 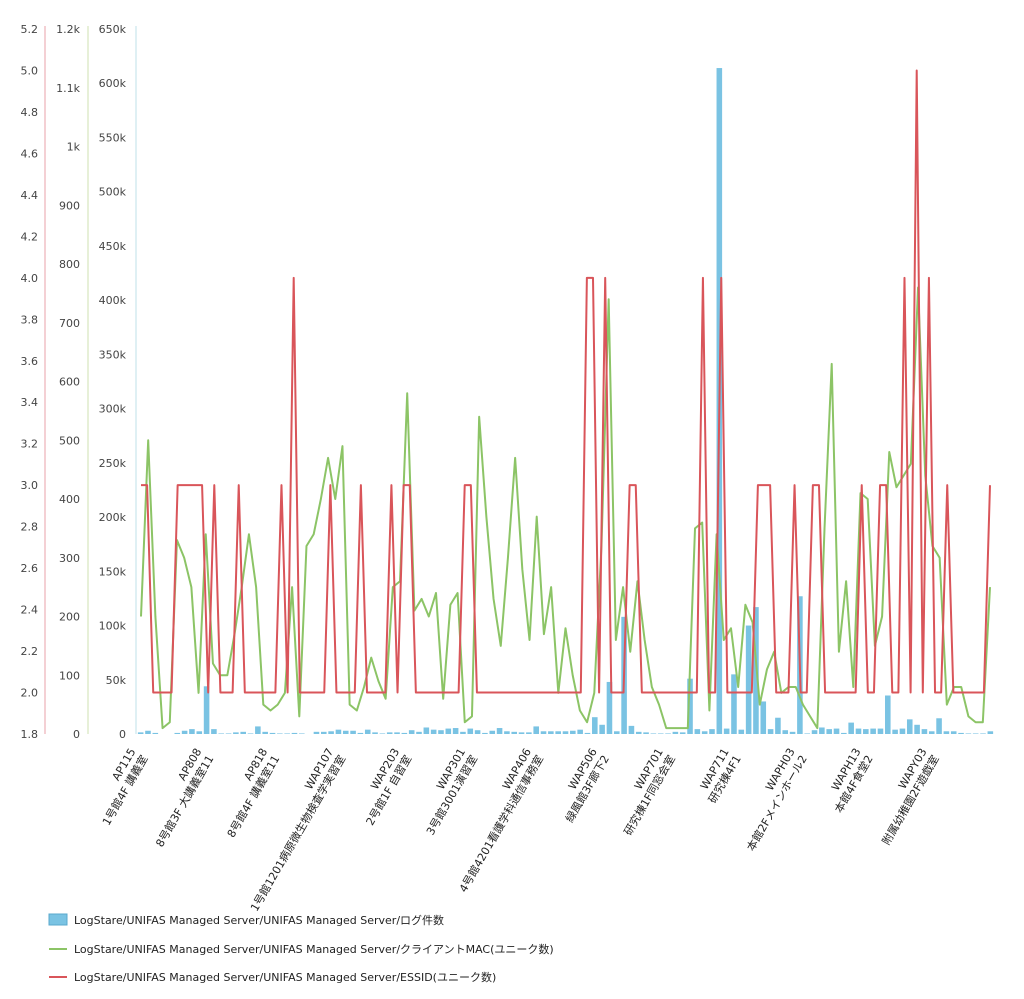 What do you see at coordinates (30, 485) in the screenshot?
I see `tick-label-y1: 3.0` at bounding box center [30, 485].